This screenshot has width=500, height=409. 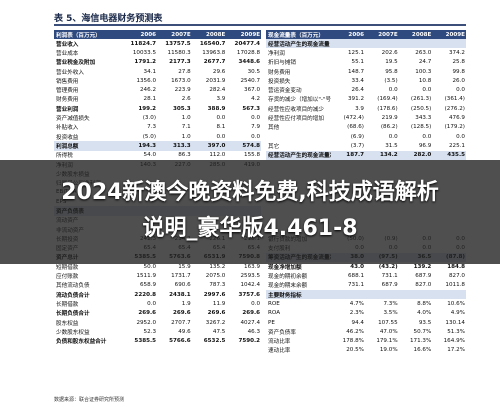 I want to click on row-value: 6532.5, so click(x=214, y=341).